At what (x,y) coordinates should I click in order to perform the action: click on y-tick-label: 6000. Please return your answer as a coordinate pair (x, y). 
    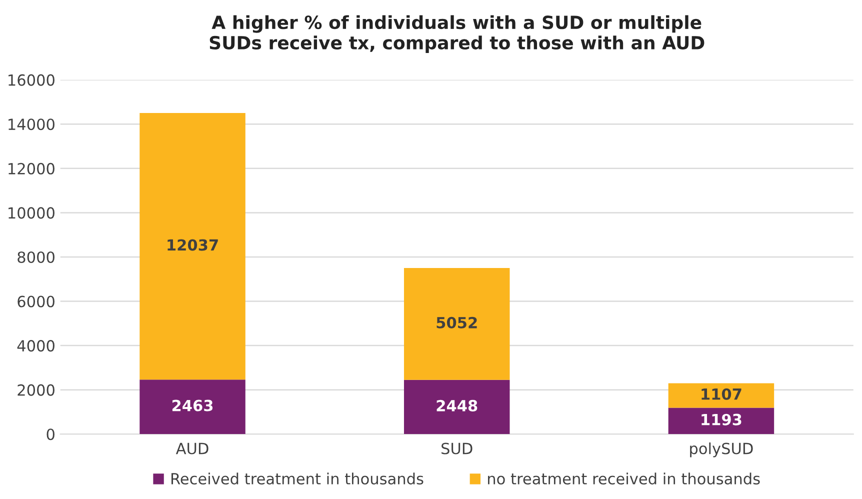
    Looking at the image, I should click on (36, 302).